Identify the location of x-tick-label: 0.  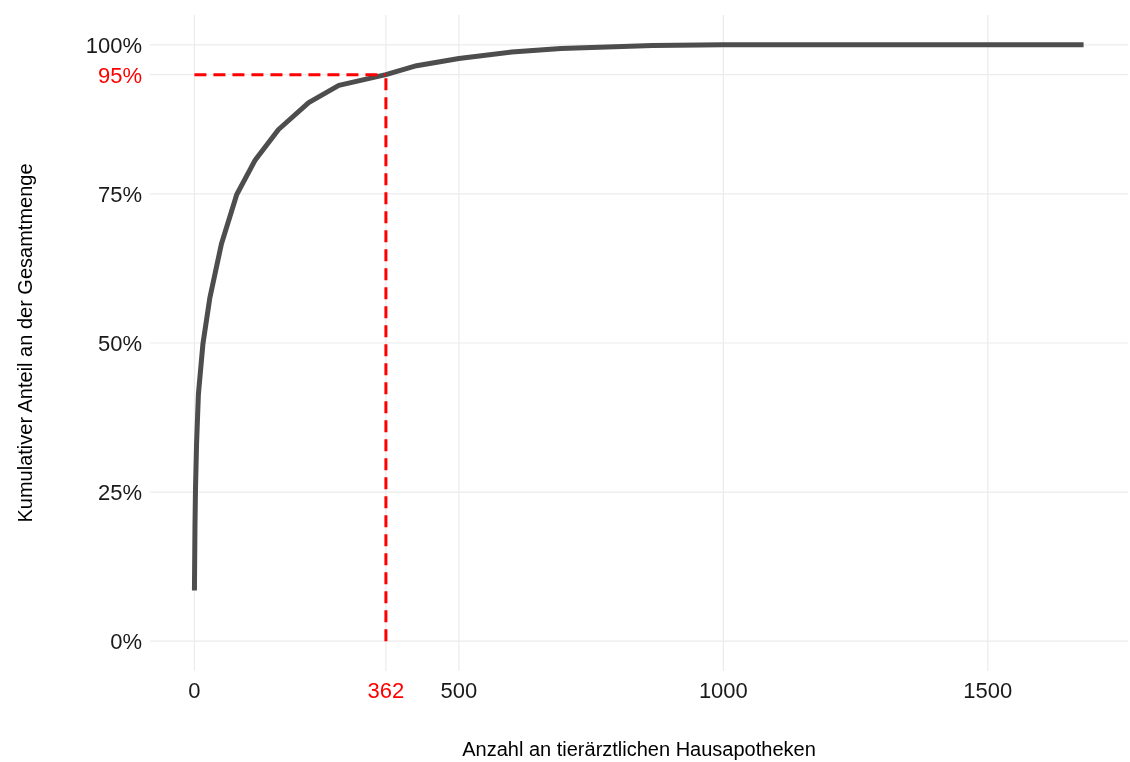
(194, 690).